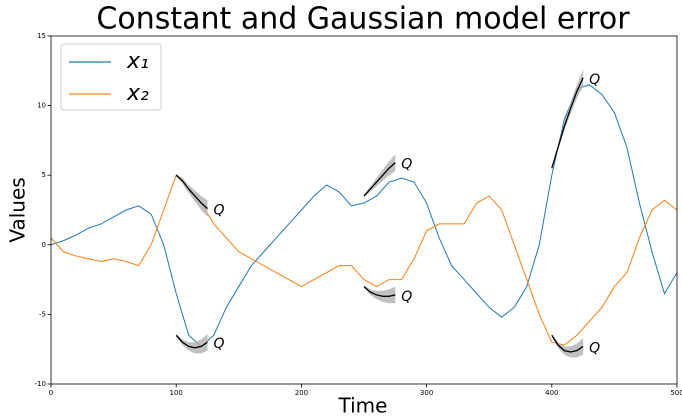 This screenshot has width=682, height=417. What do you see at coordinates (42, 314) in the screenshot?
I see `y-tick-label: -5` at bounding box center [42, 314].